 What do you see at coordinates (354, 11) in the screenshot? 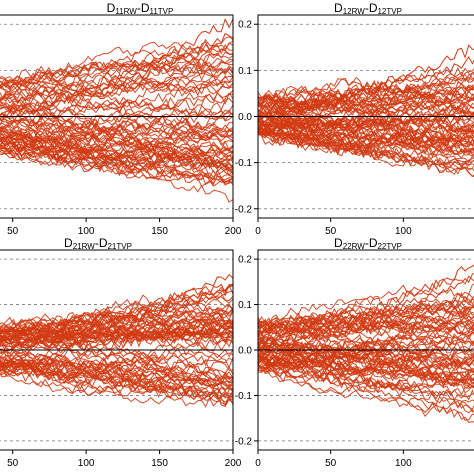
I see `panel-title-subscript: 12RW` at bounding box center [354, 11].